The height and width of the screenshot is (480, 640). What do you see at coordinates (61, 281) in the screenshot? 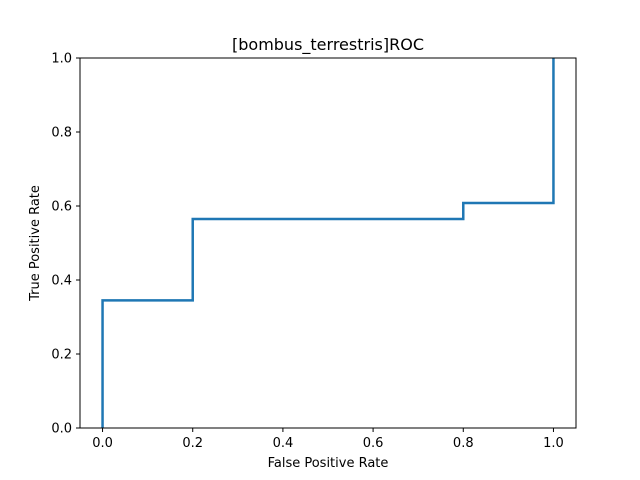
I see `y-tick-label: 0.4` at bounding box center [61, 281].